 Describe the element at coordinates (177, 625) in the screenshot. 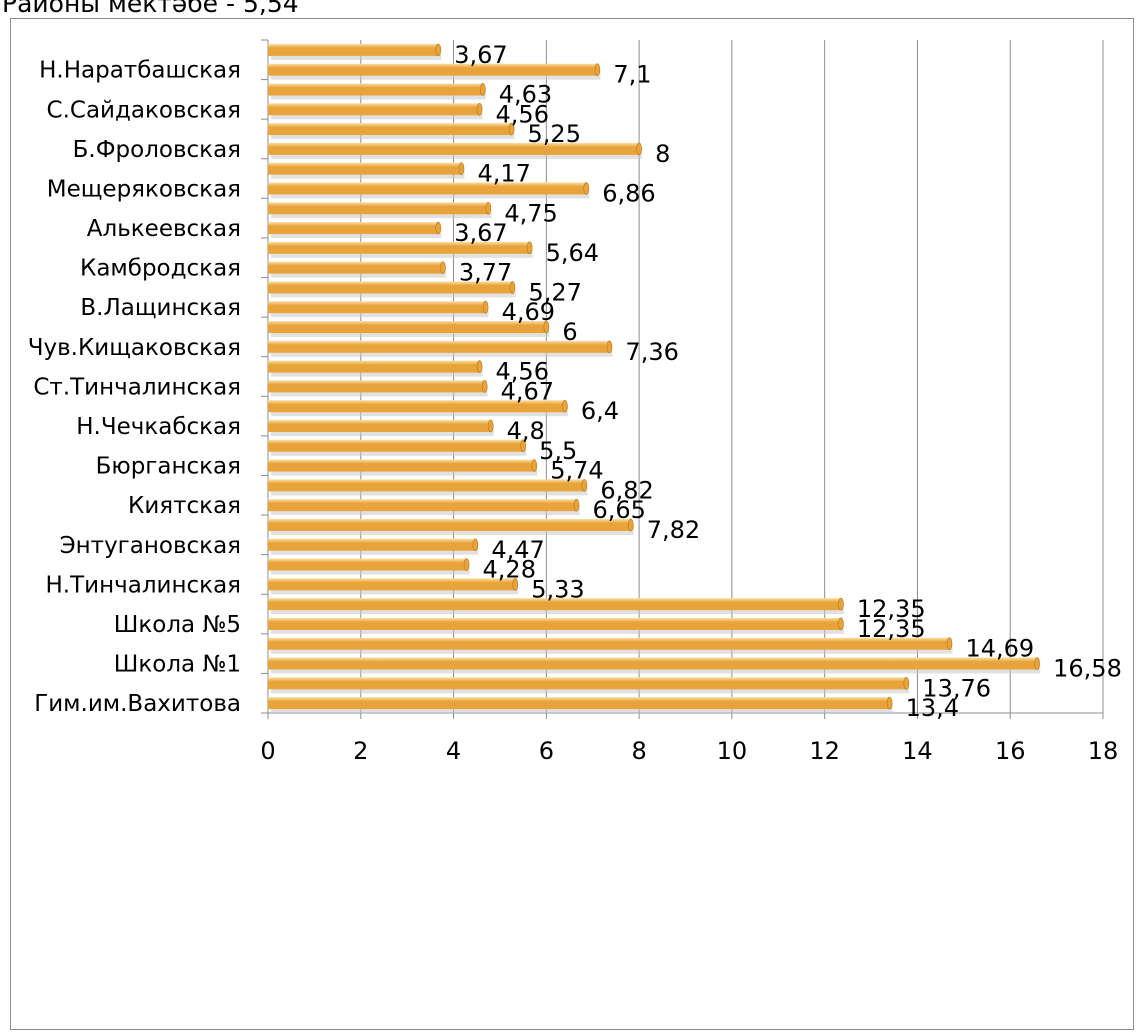

I see `y-category-label: Школа №5` at that location.